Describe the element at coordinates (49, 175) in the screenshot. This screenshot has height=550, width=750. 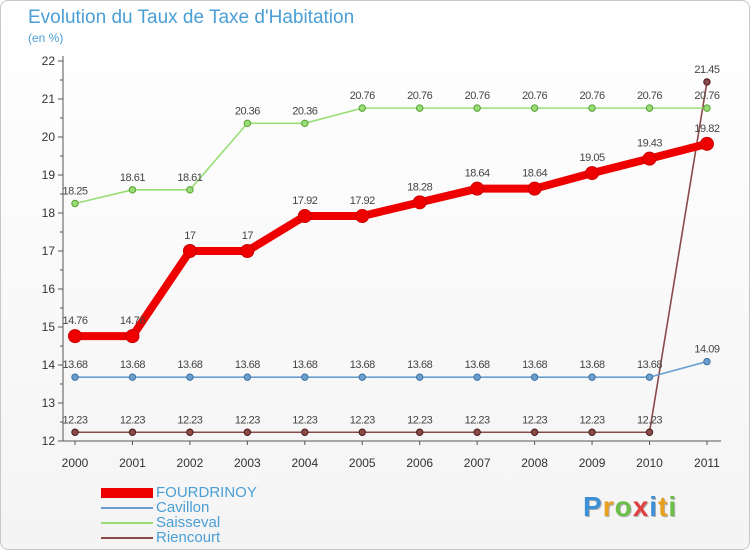
I see `y-tick-label: 19` at that location.